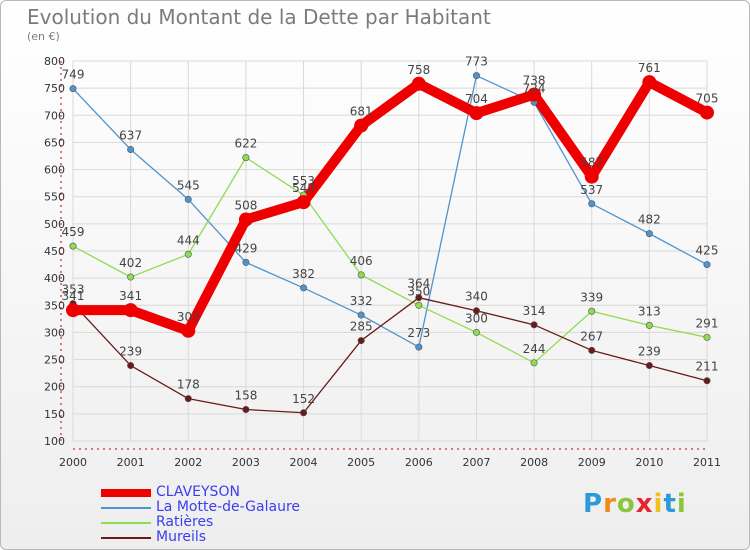  What do you see at coordinates (245, 248) in the screenshot?
I see `data-label: 429` at bounding box center [245, 248].